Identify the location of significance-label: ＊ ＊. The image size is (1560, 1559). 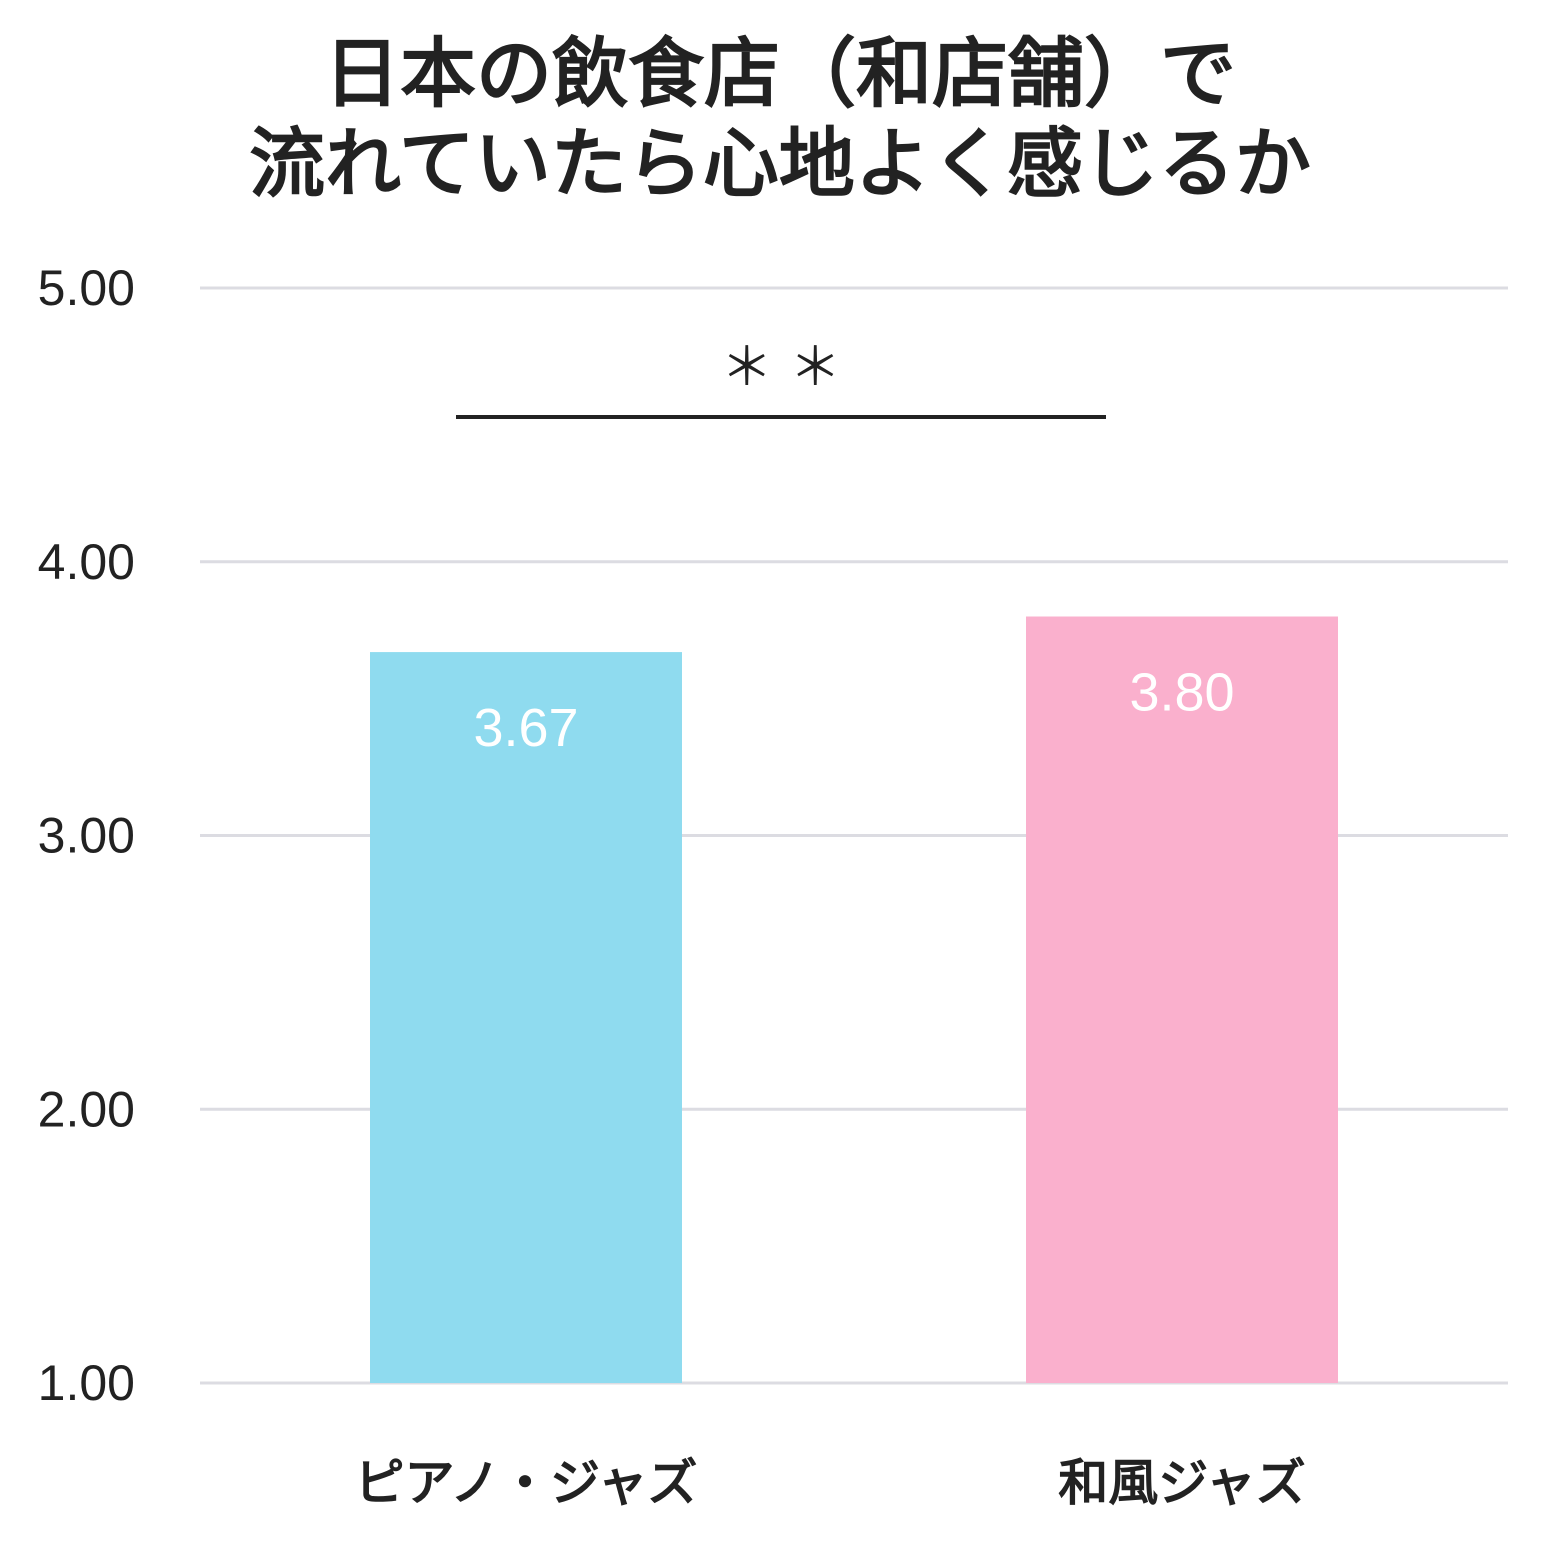
(781, 368).